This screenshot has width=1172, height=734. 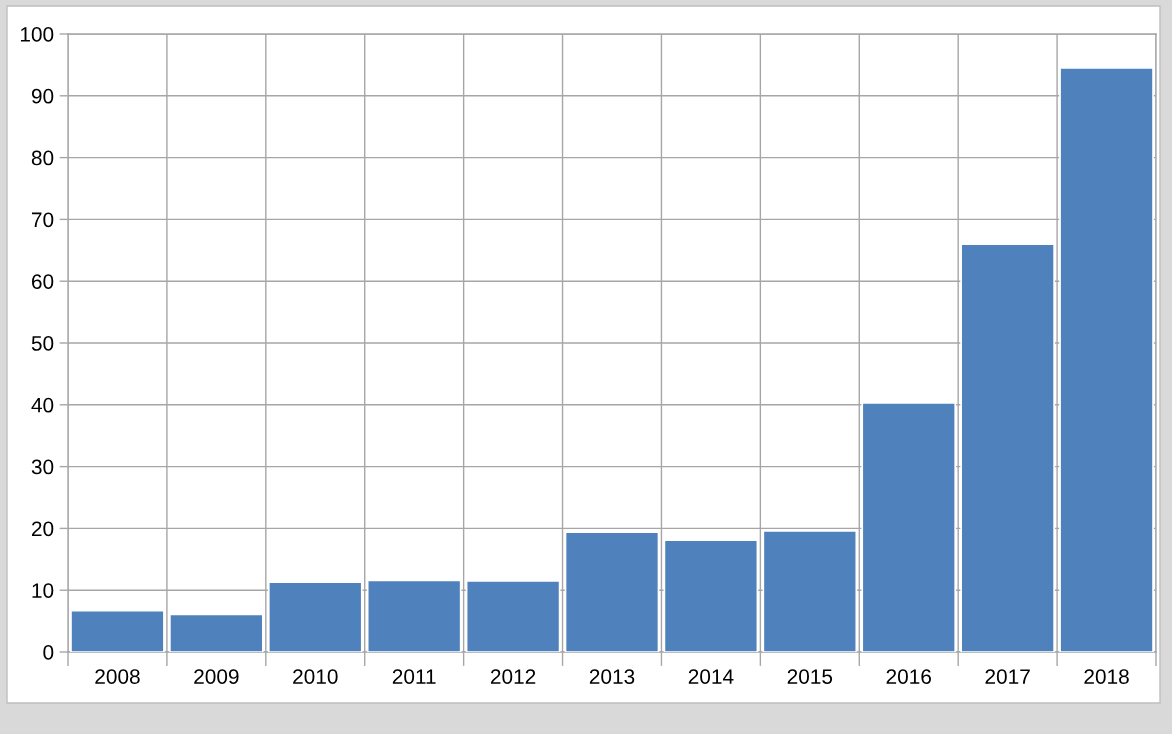 I want to click on x-tick-label: 2018, so click(x=1106, y=676).